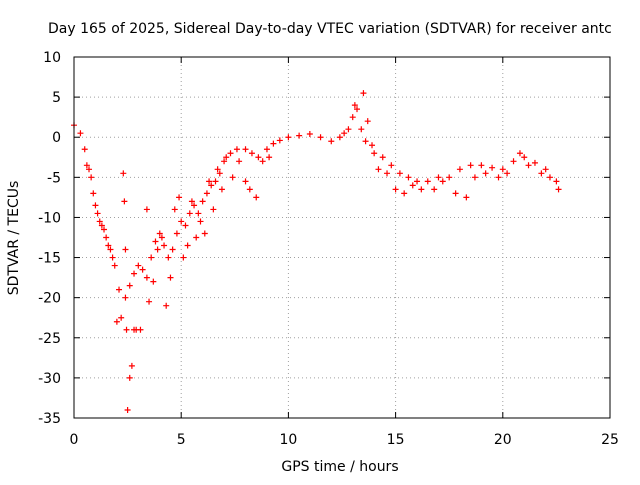 The image size is (640, 485). What do you see at coordinates (74, 440) in the screenshot?
I see `x-tick-label: 0` at bounding box center [74, 440].